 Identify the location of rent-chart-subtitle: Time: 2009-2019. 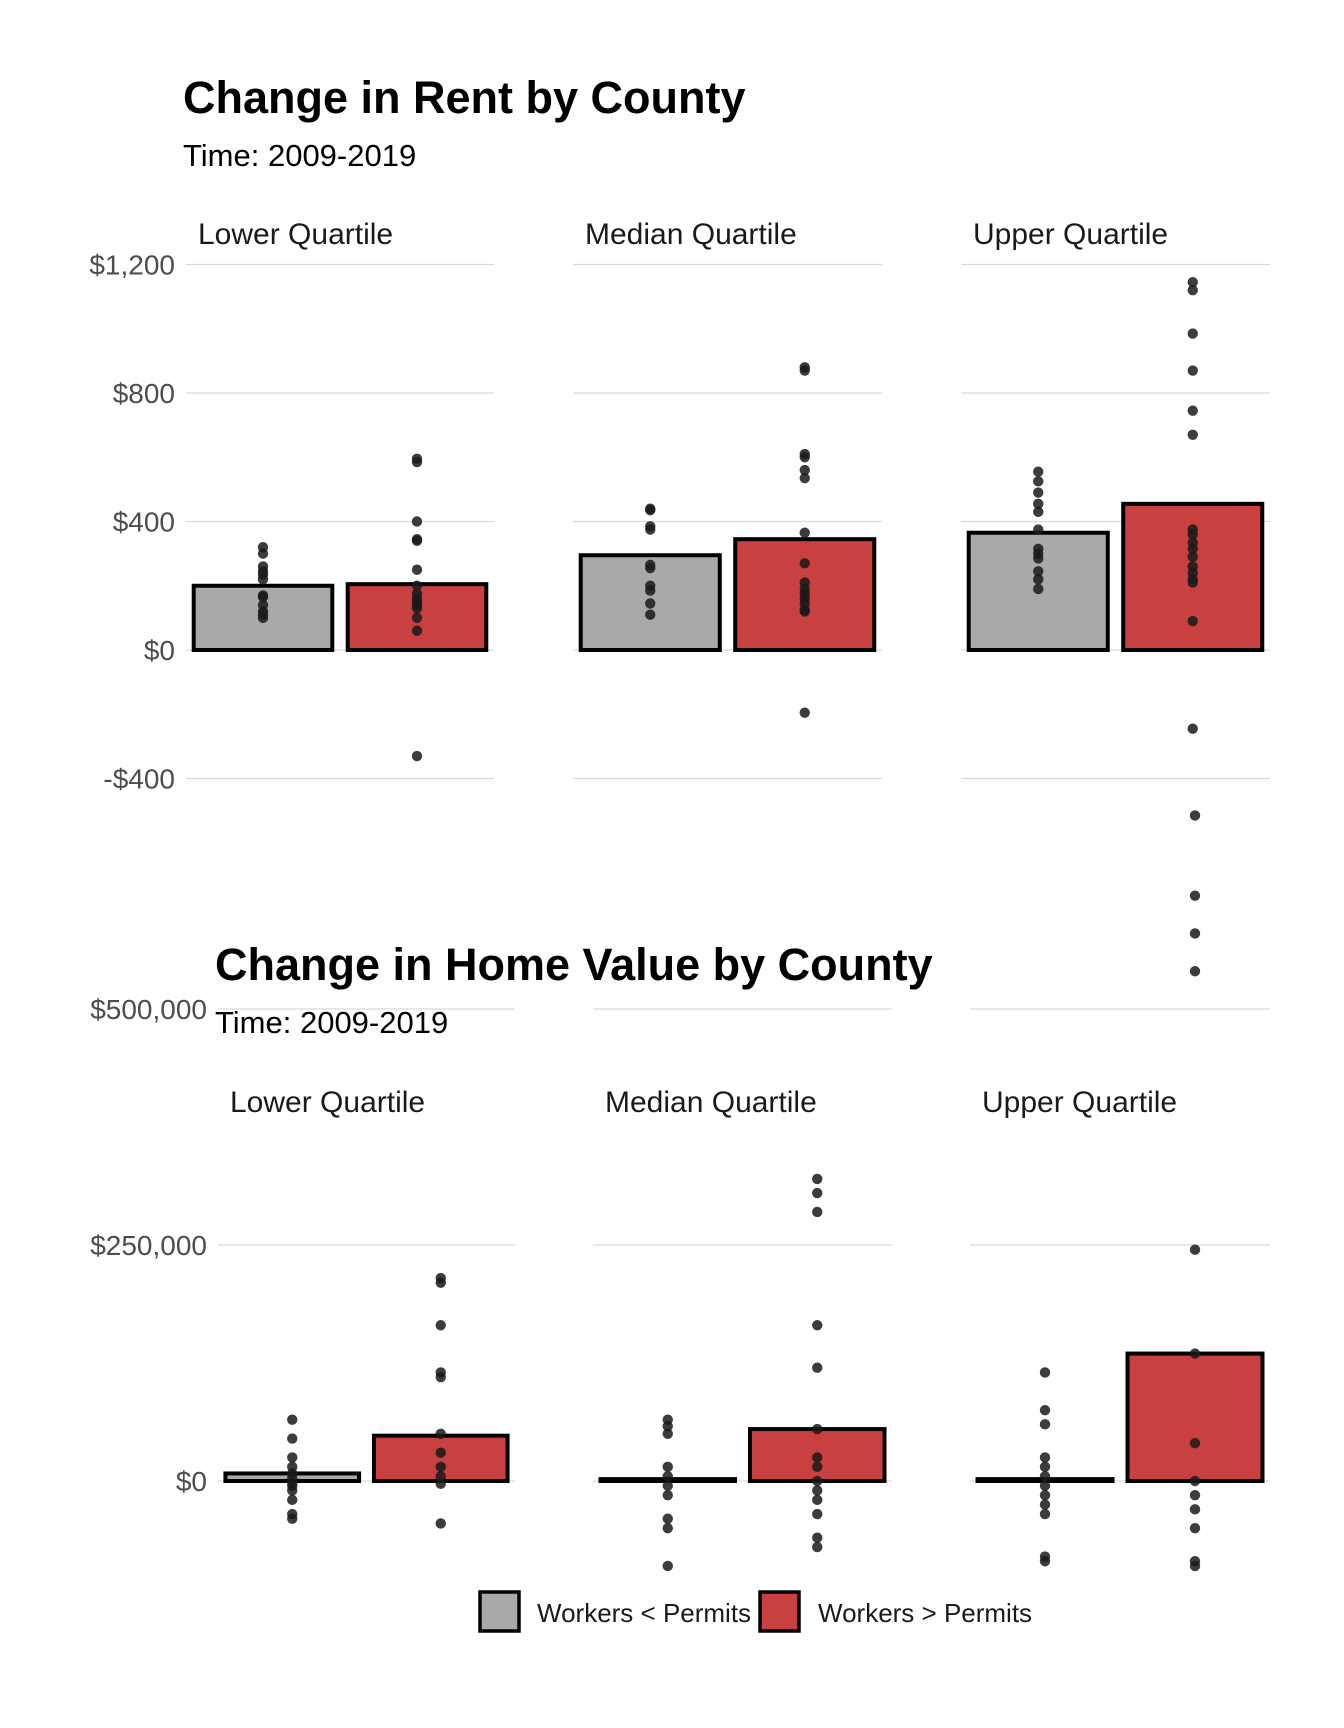
(299, 155).